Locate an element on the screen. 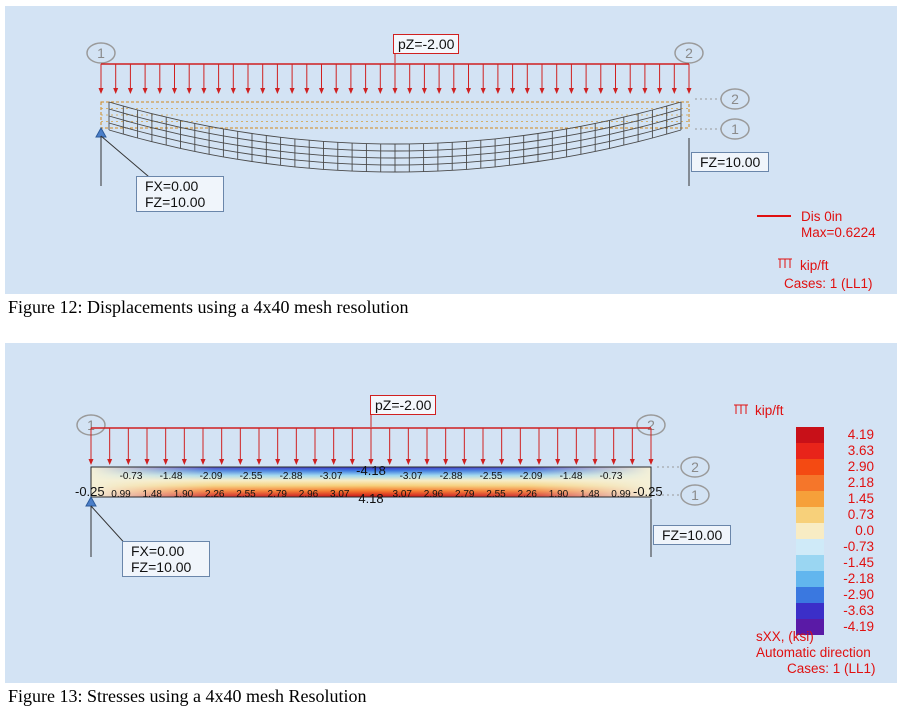  fig13-cases: Cases: 1 (LL1) is located at coordinates (831, 668).